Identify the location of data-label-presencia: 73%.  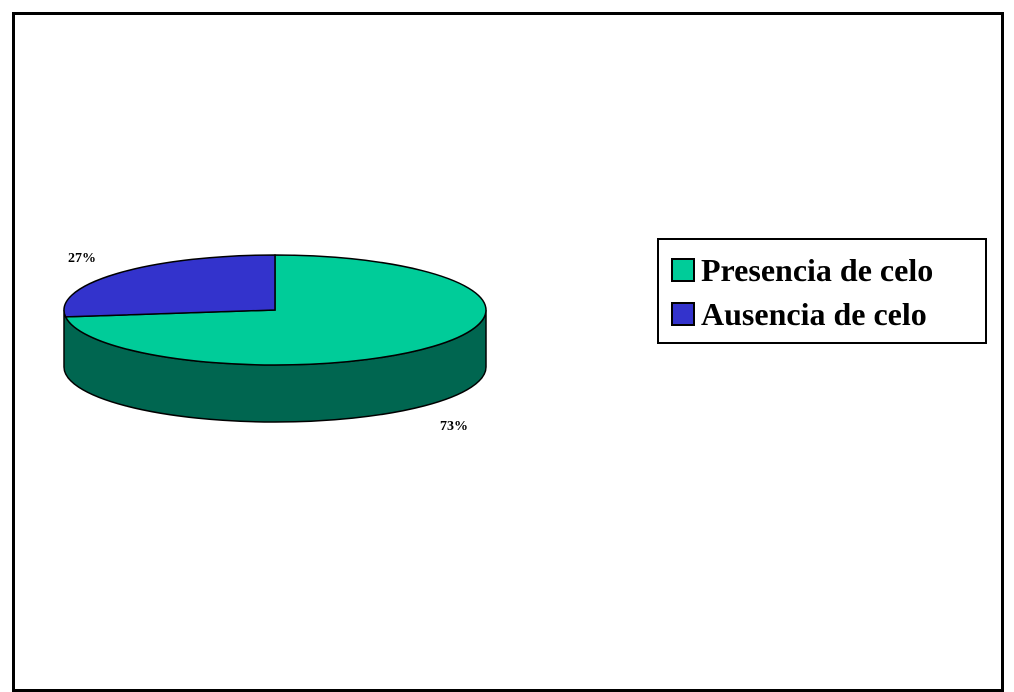
(454, 426).